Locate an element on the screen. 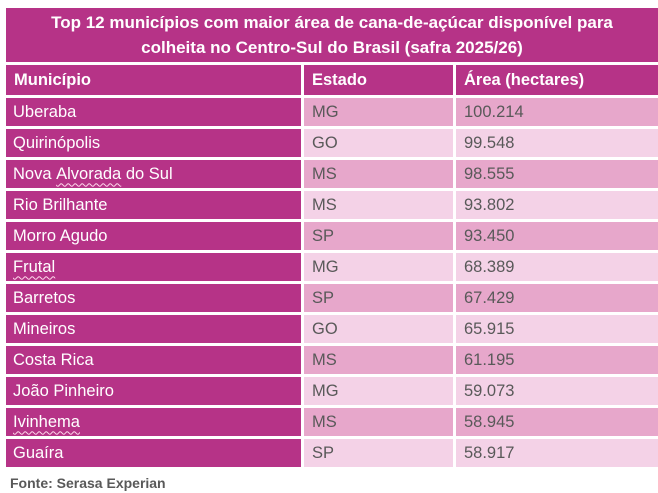  area-cell: 58.945 is located at coordinates (557, 422).